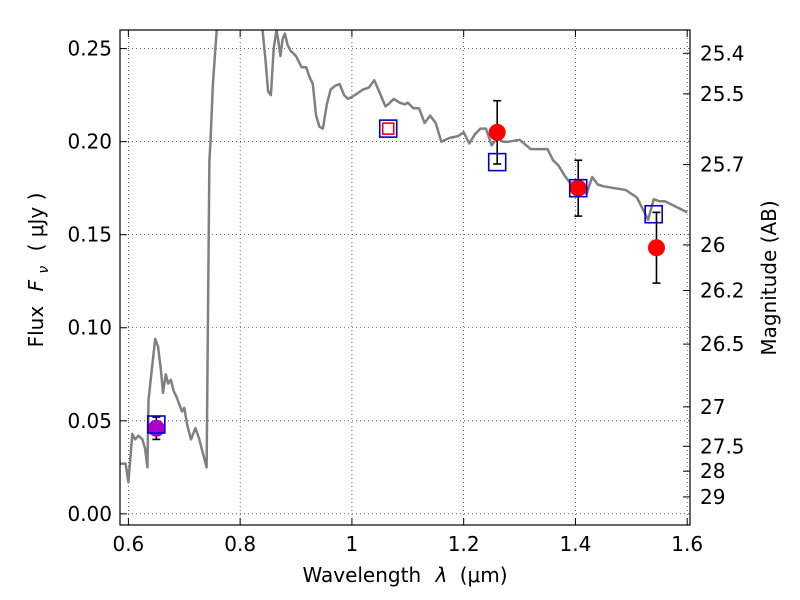  I want to click on y-tick-label: 0.05, so click(89, 421).